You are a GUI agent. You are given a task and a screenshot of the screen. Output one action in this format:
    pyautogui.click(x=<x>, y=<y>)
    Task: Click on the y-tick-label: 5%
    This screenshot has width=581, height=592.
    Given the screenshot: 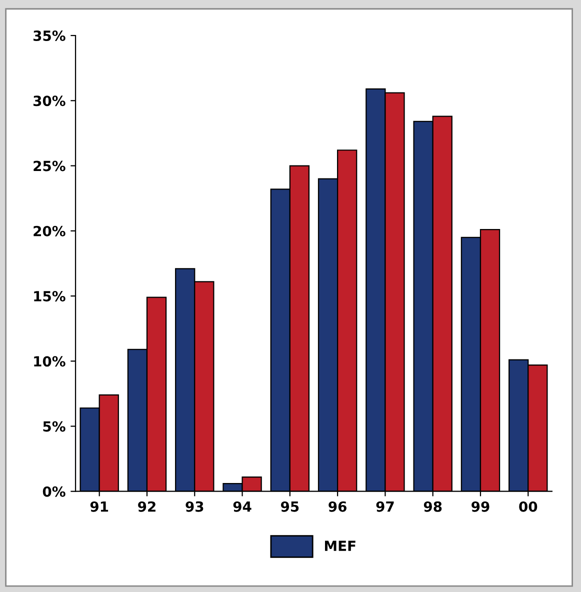 What is the action you would take?
    pyautogui.click(x=54, y=426)
    